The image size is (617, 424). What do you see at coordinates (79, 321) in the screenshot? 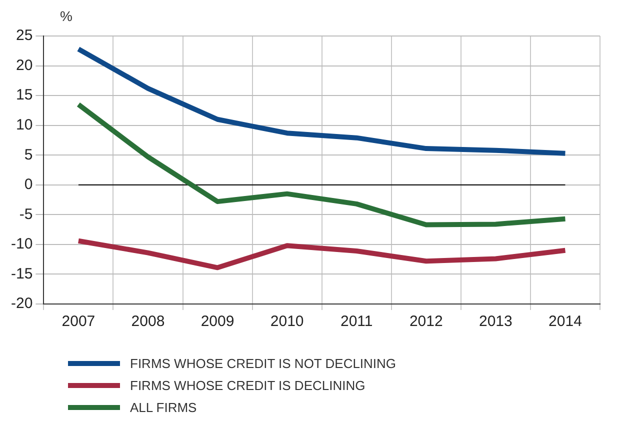
I see `x-tick-label: 2007` at bounding box center [79, 321].